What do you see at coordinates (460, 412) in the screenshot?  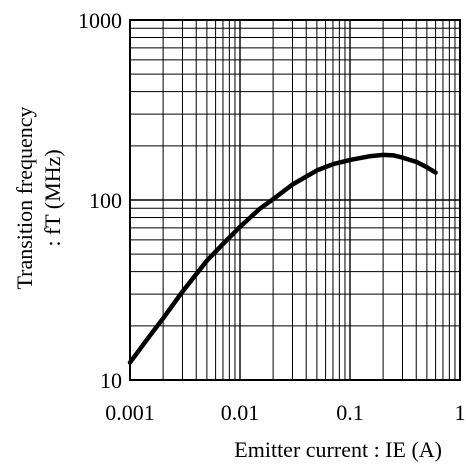 I see `x-tick-label-1: 1` at bounding box center [460, 412].